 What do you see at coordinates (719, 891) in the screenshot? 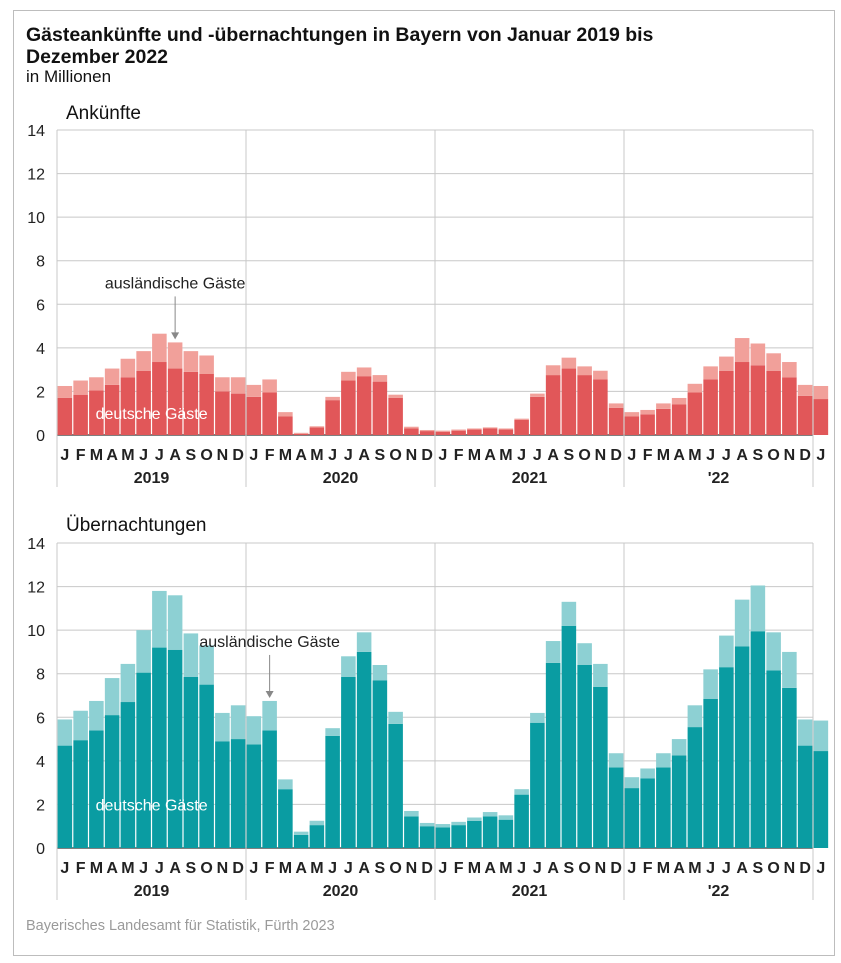
I see `x-year-label: '22` at bounding box center [719, 891].